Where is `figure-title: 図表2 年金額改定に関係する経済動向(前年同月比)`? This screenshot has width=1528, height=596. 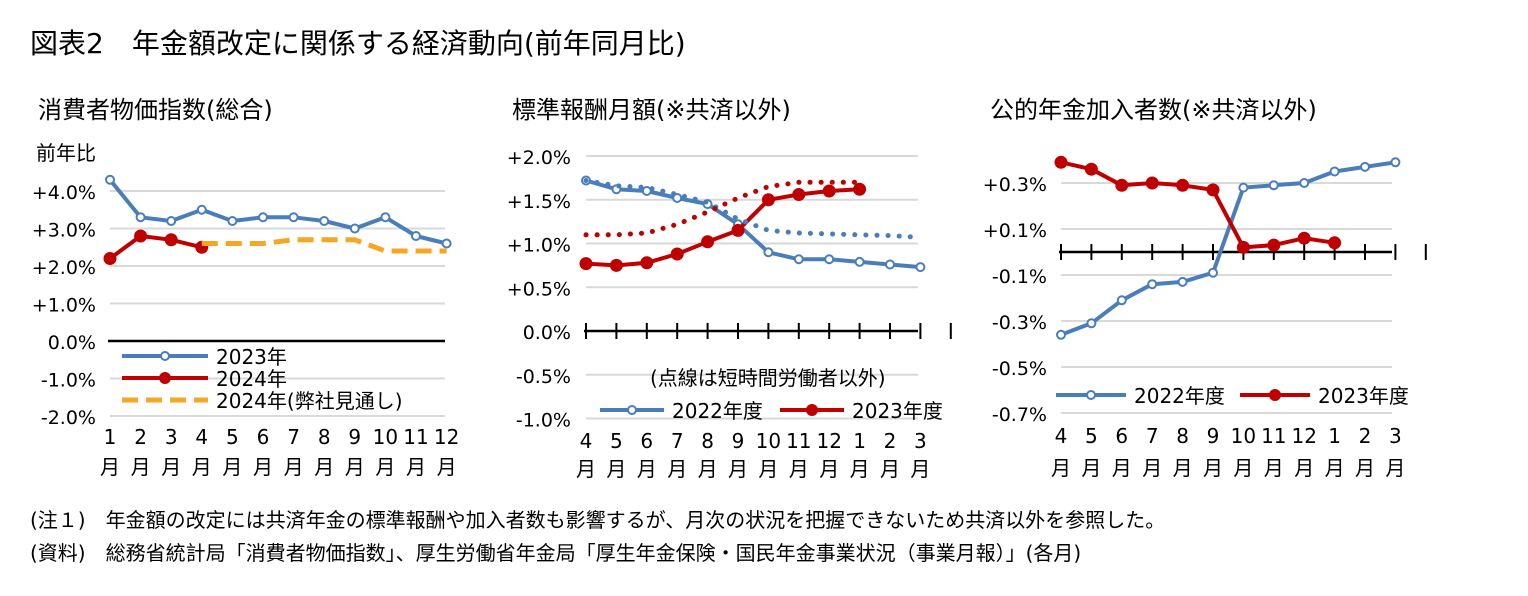 figure-title: 図表2 年金額改定に関係する経済動向(前年同月比) is located at coordinates (358, 43).